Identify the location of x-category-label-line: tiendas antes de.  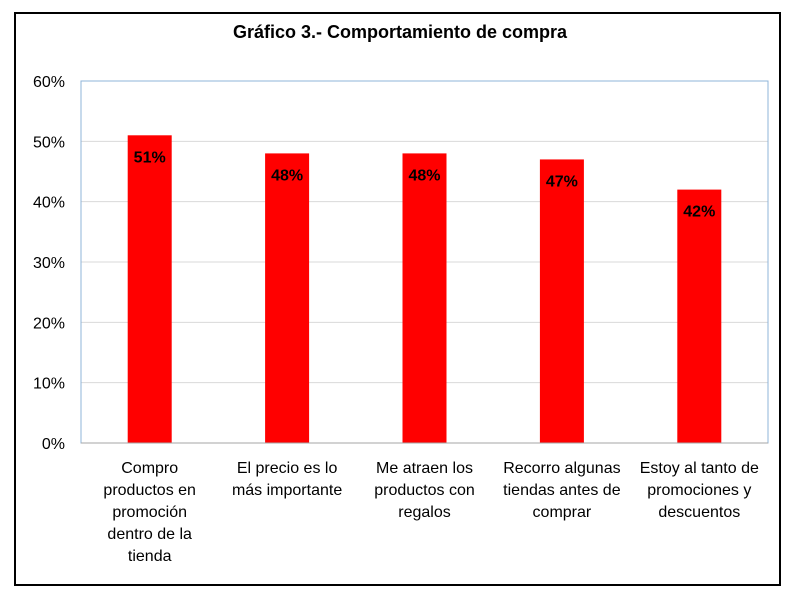
(562, 490).